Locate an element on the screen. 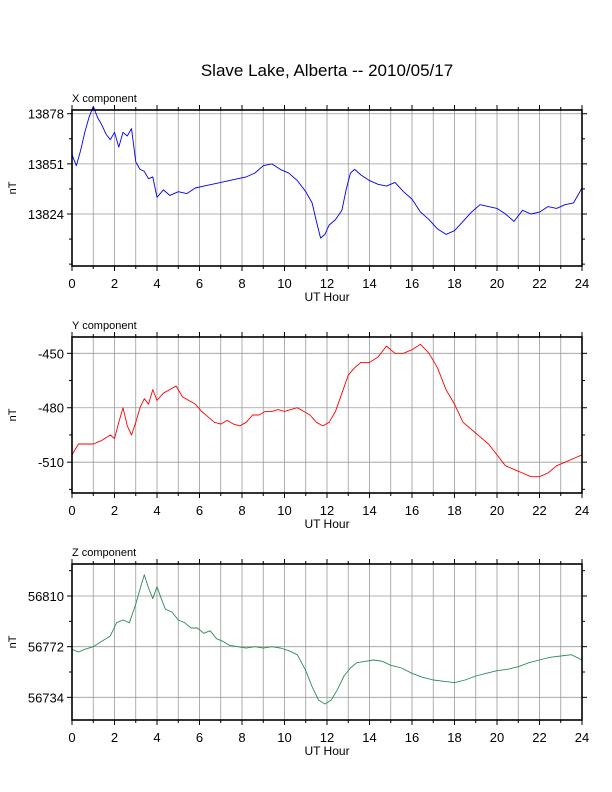 This screenshot has width=612, height=792. component-label: Z component is located at coordinates (104, 553).